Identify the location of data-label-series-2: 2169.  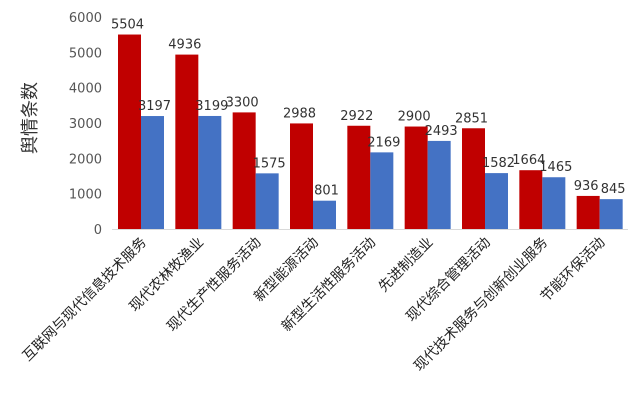
(383, 142).